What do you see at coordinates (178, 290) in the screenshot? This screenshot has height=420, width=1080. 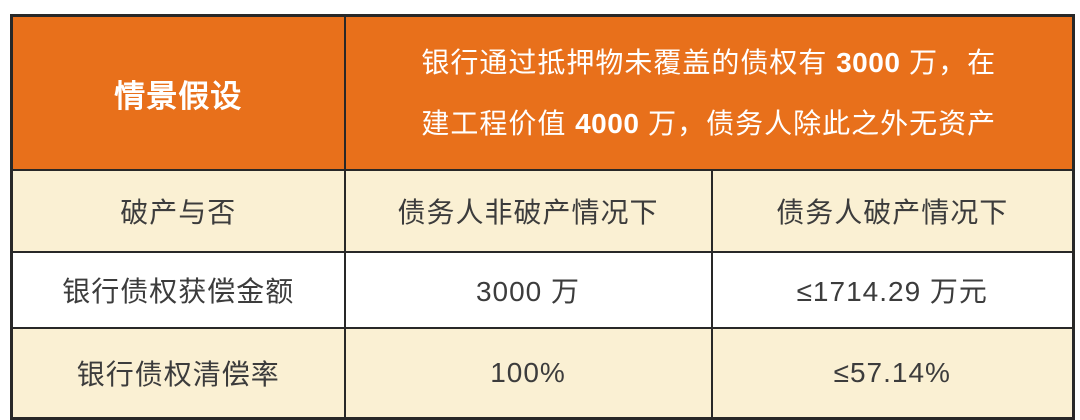 I see `row-header-recovery-amount: 银行债权获偿金额` at bounding box center [178, 290].